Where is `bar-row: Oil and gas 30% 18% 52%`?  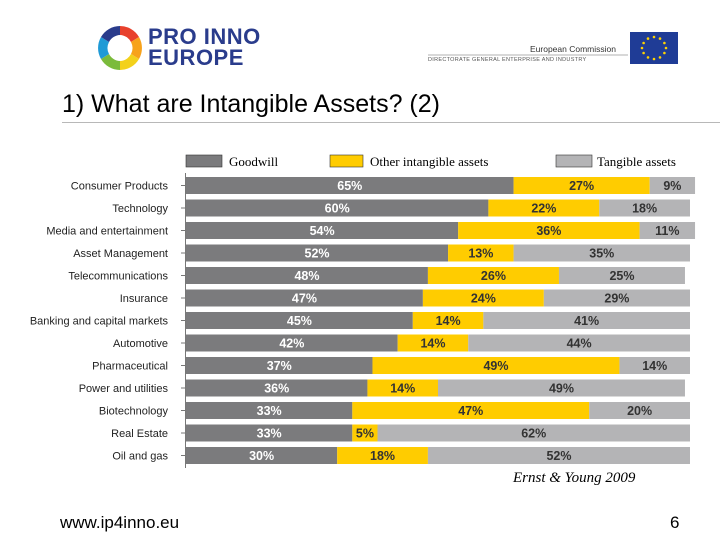
bar-row: Oil and gas 30% 18% 52% is located at coordinates (401, 455).